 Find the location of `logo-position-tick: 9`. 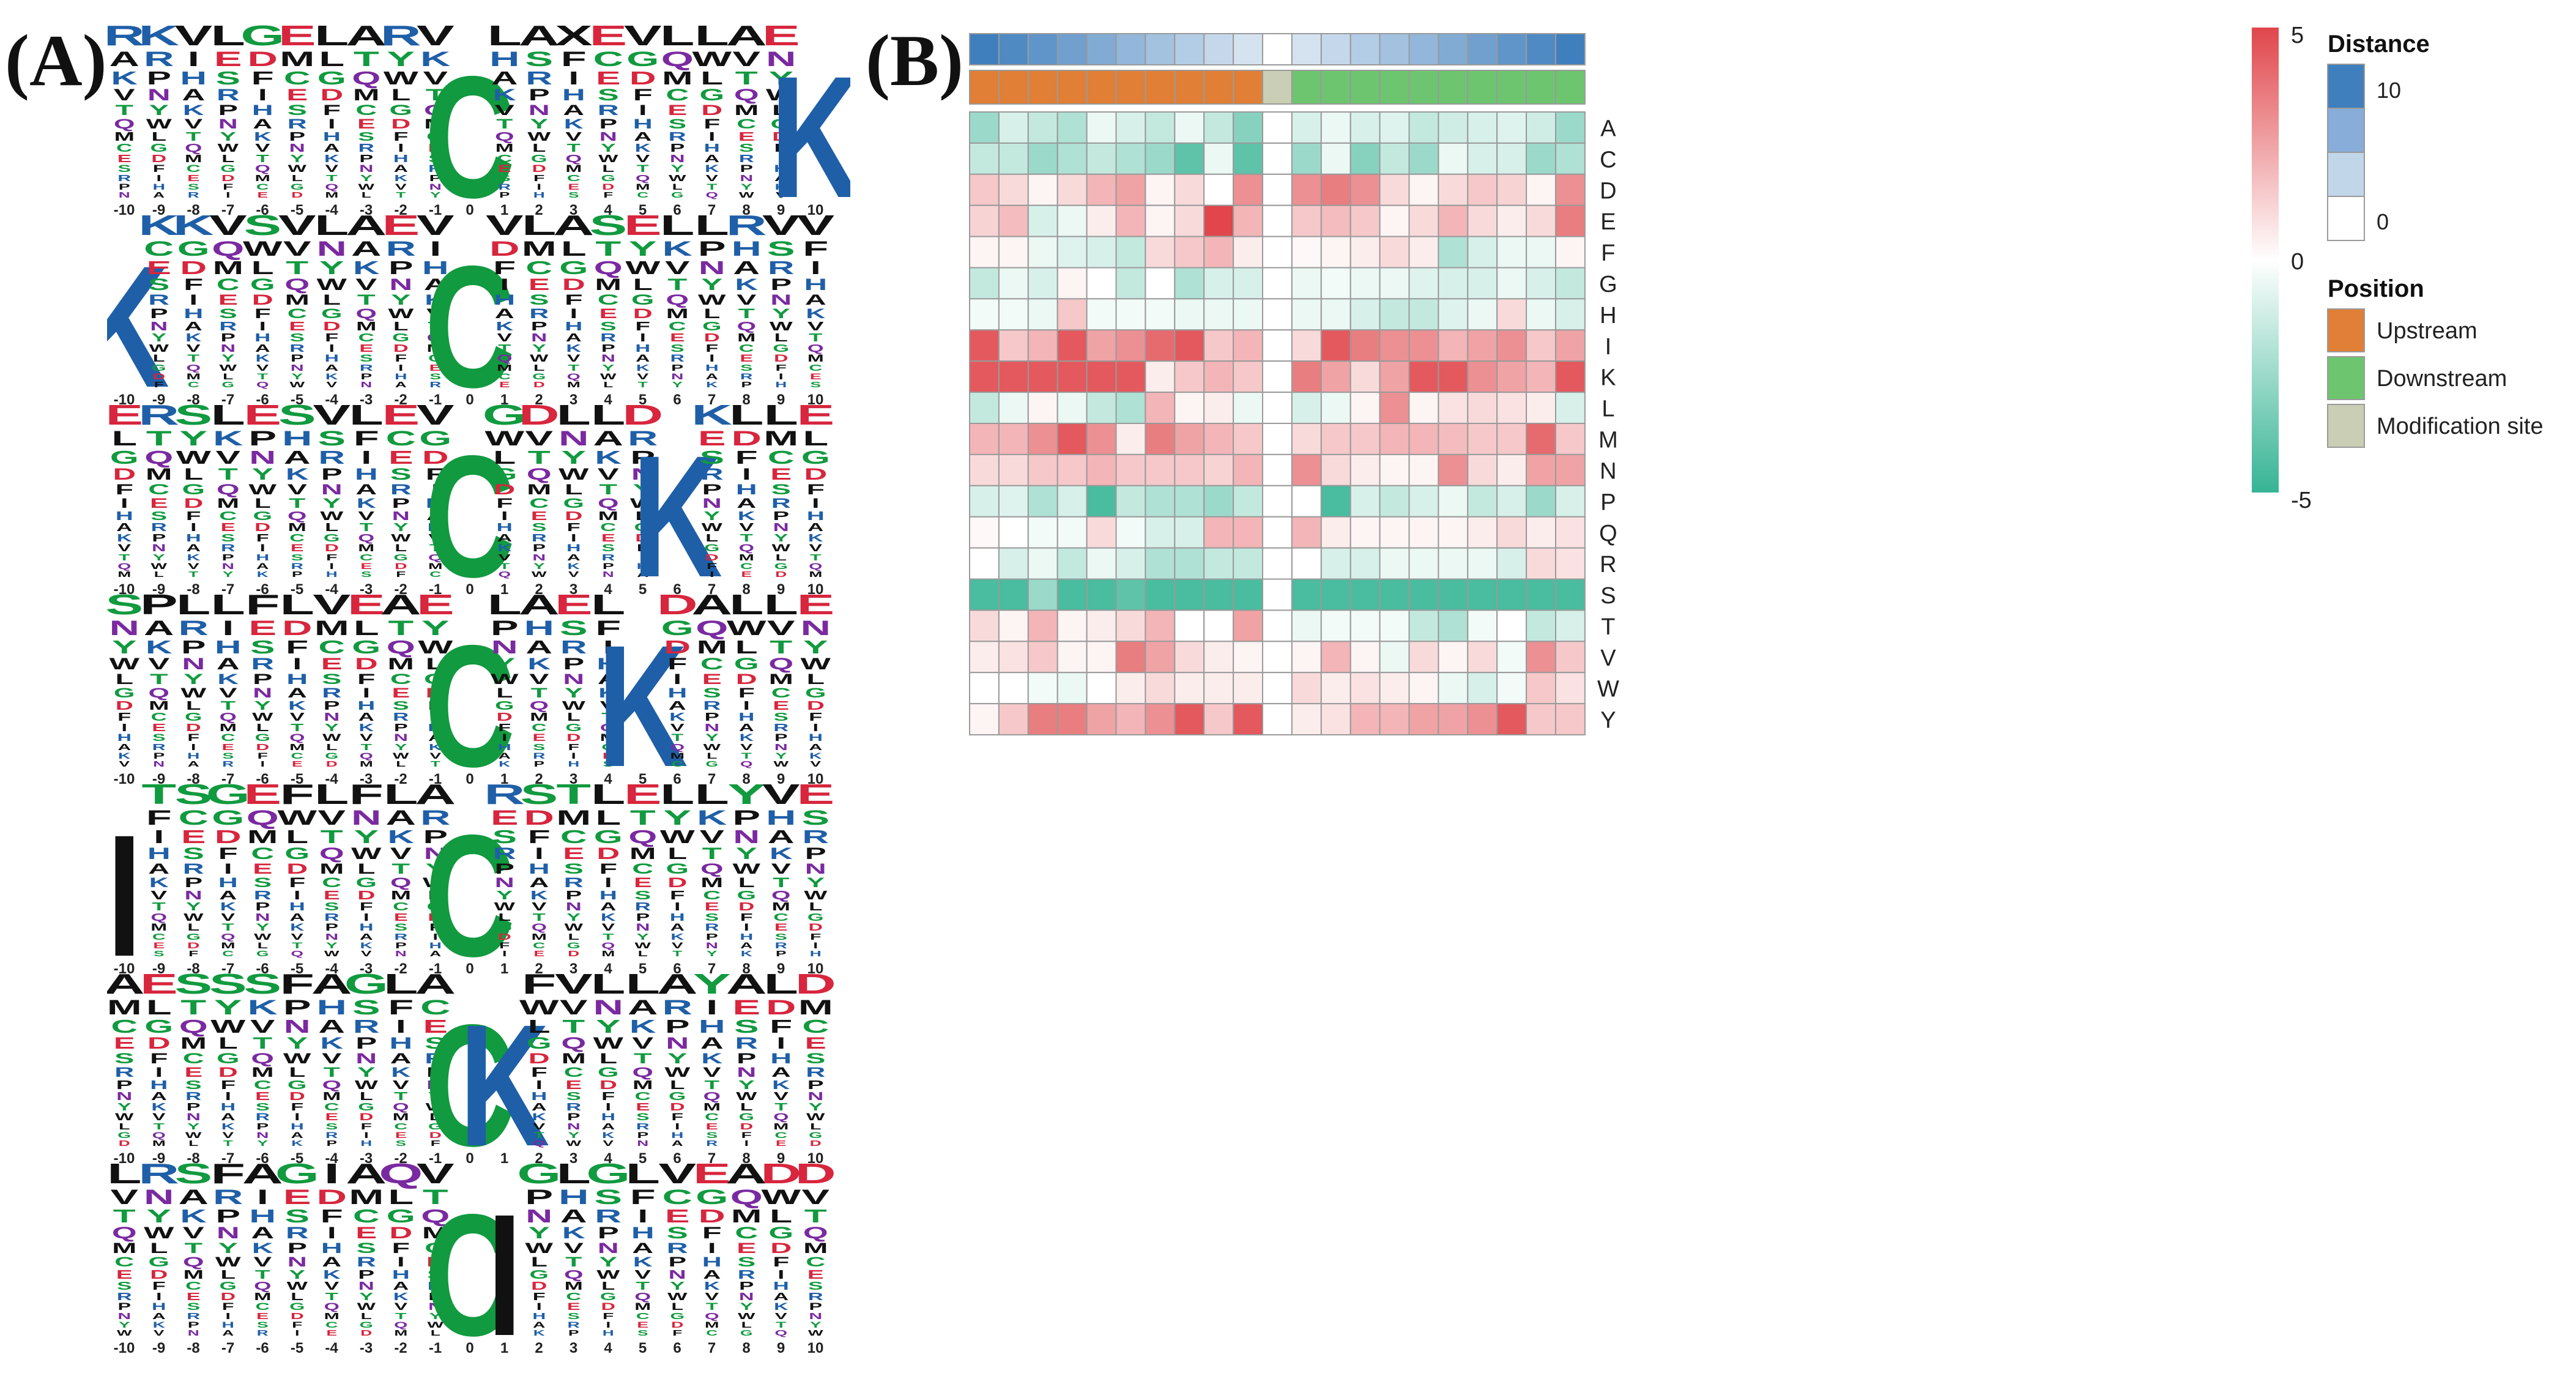

logo-position-tick: 9 is located at coordinates (780, 210).